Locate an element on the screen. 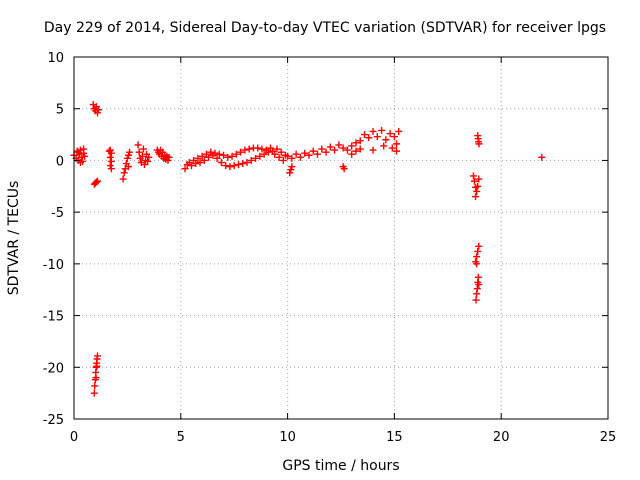 The image size is (640, 480). y-tick-label: 0 is located at coordinates (60, 161).